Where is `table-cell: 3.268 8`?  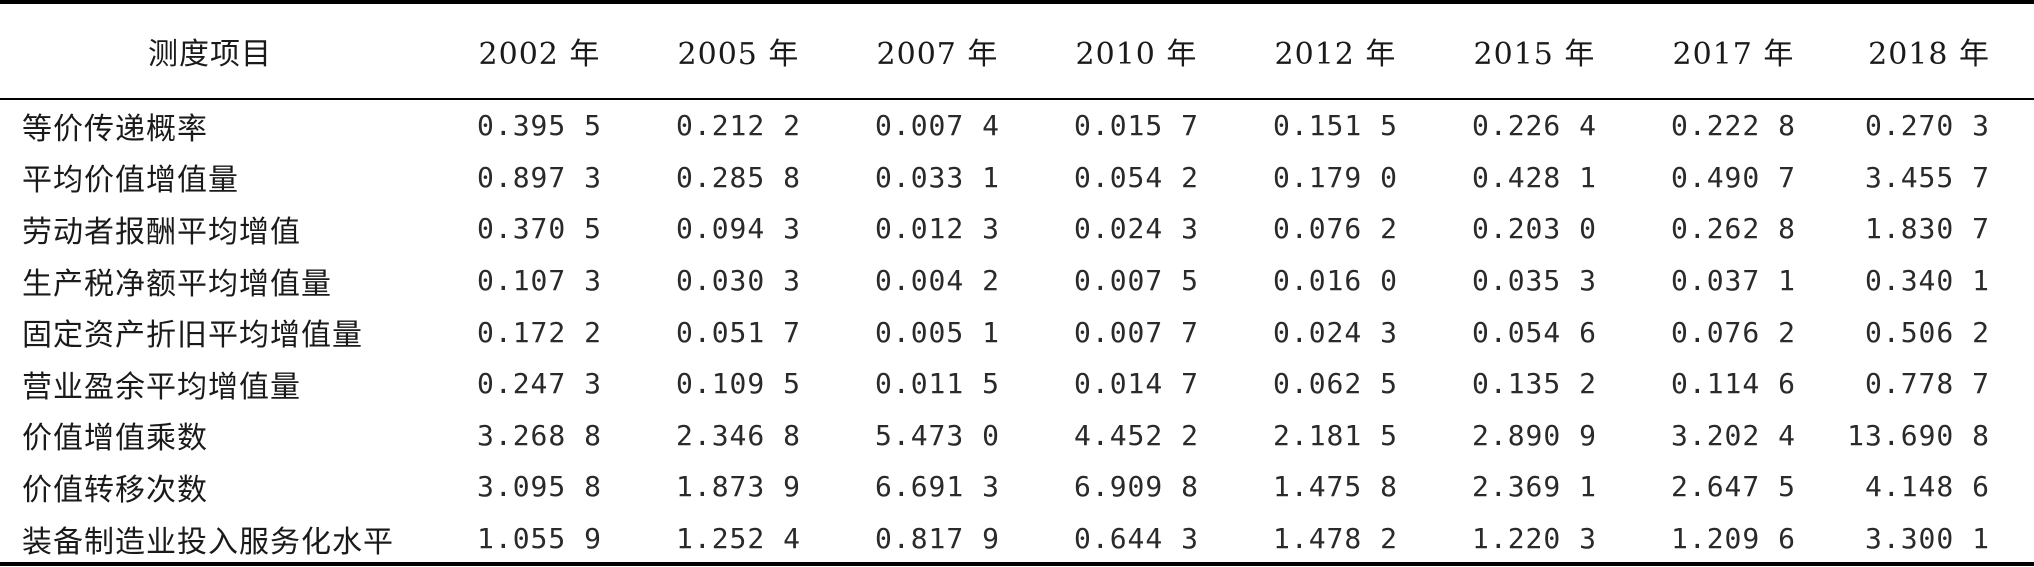
table-cell: 3.268 8 is located at coordinates (539, 435).